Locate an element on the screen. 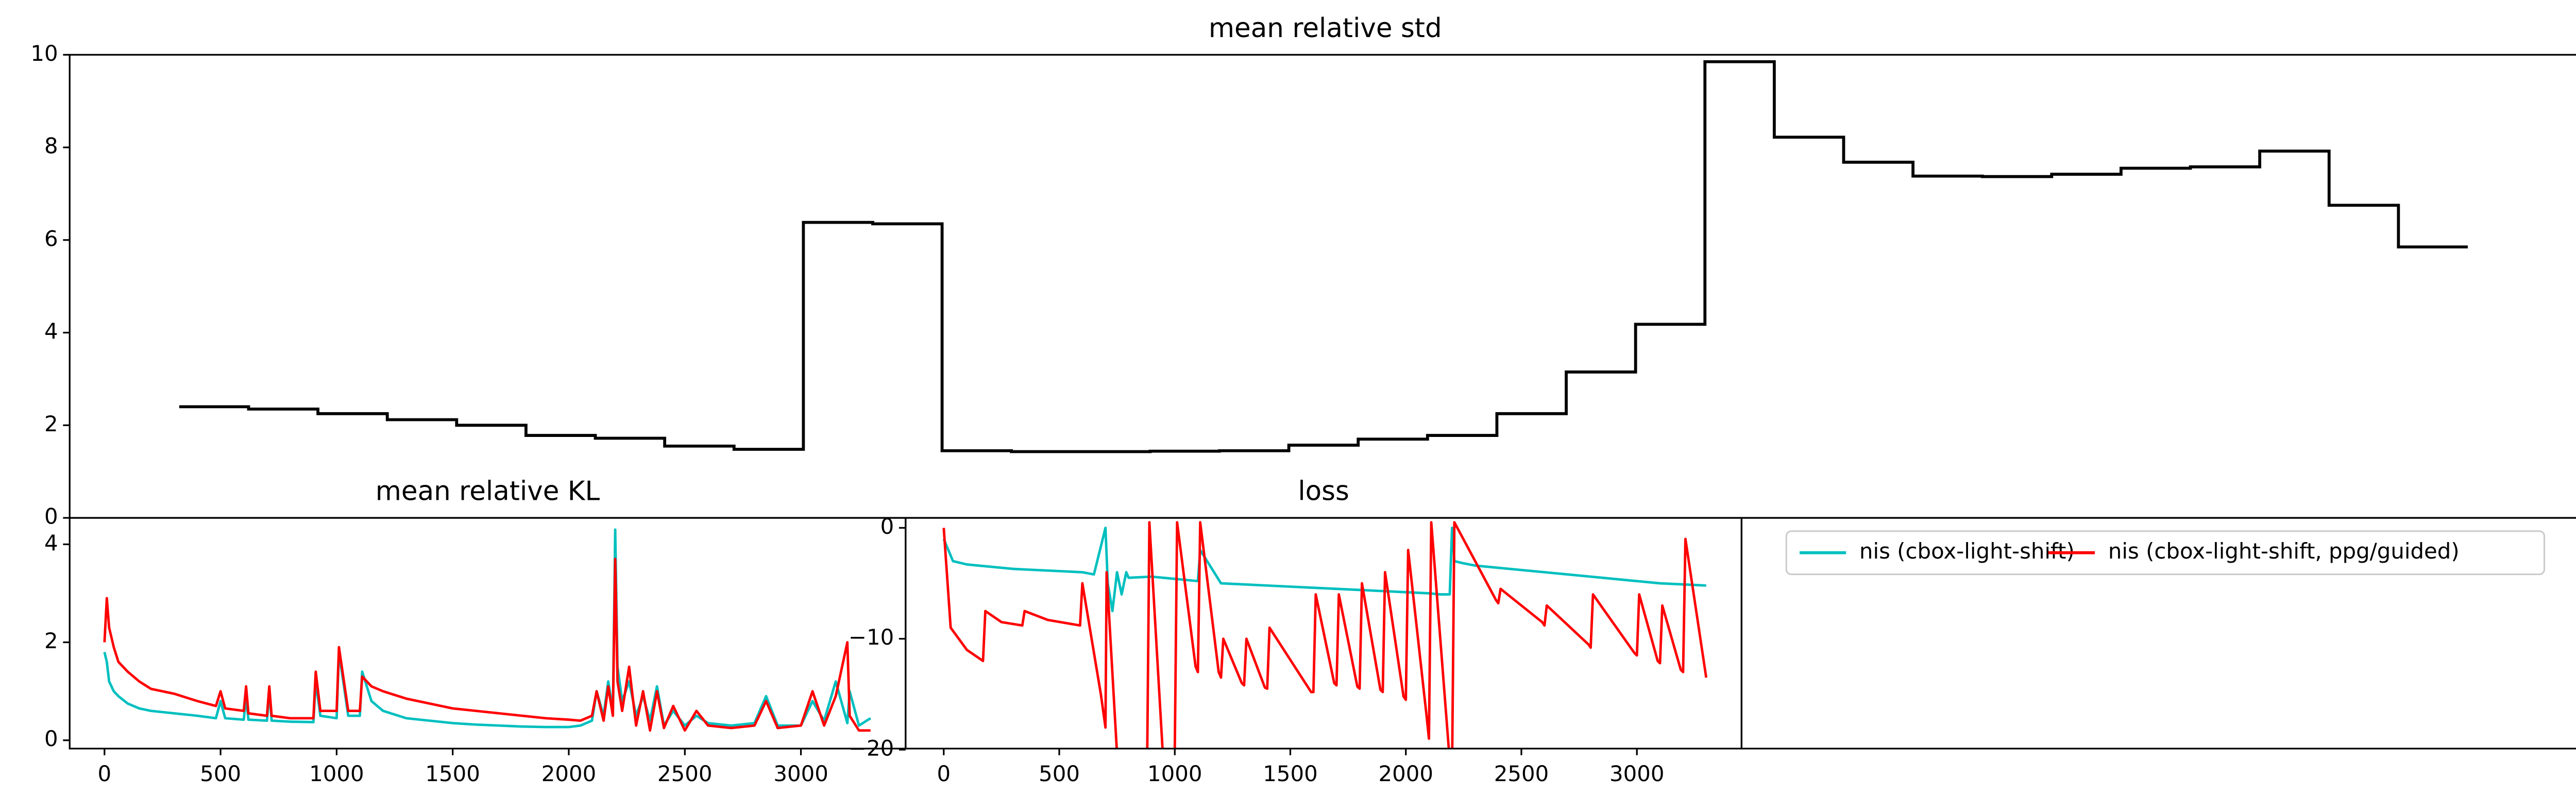 The width and height of the screenshot is (2576, 810). legend-label: nis (cbox-light-shift) is located at coordinates (1967, 551).